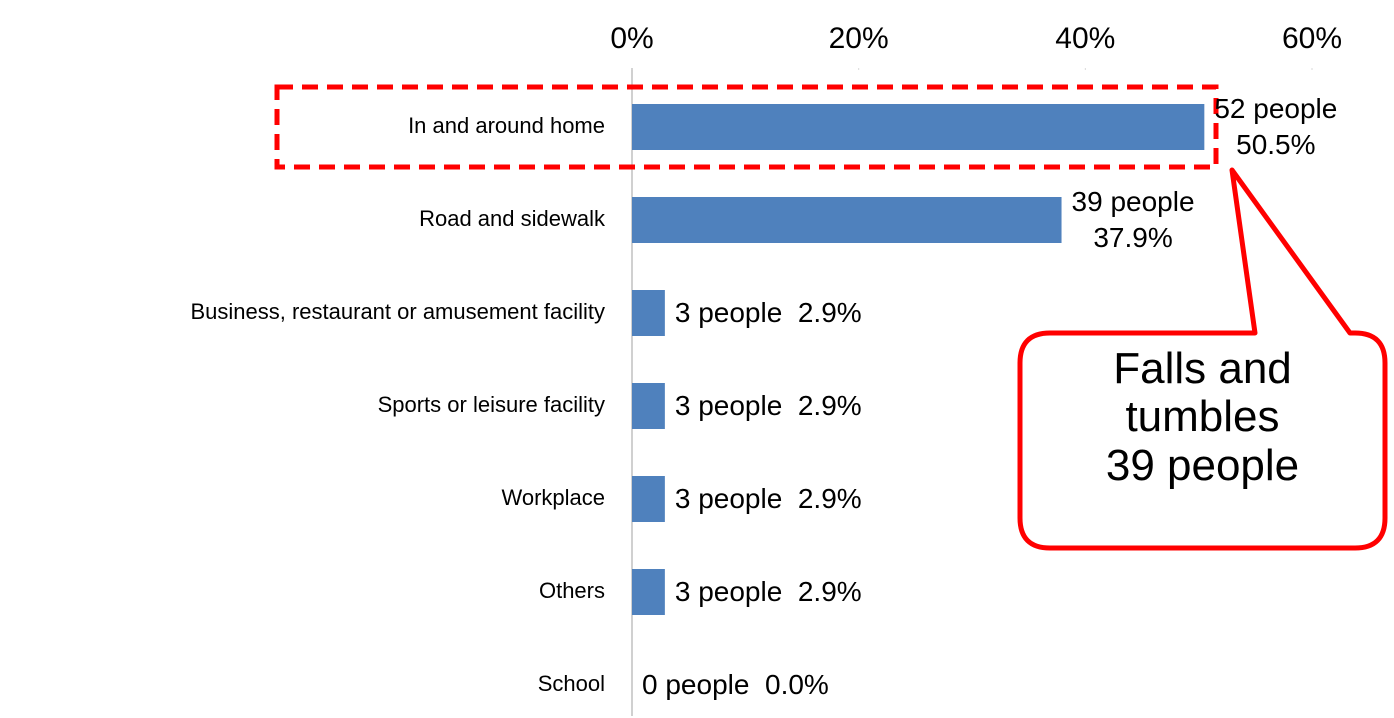  Describe the element at coordinates (858, 38) in the screenshot. I see `x-tick-label: 20%` at that location.